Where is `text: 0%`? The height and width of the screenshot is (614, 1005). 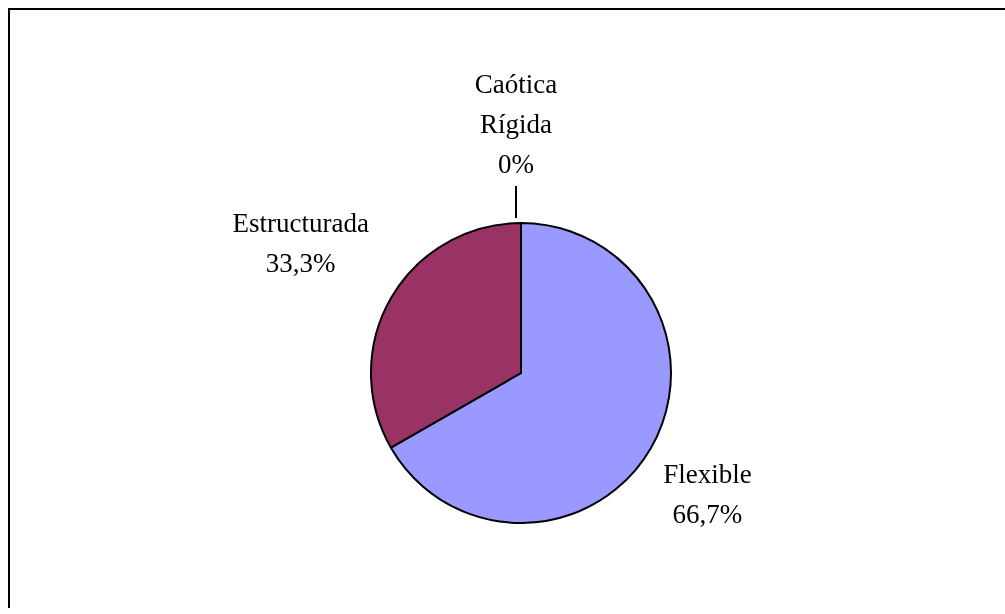 text: 0% is located at coordinates (516, 164).